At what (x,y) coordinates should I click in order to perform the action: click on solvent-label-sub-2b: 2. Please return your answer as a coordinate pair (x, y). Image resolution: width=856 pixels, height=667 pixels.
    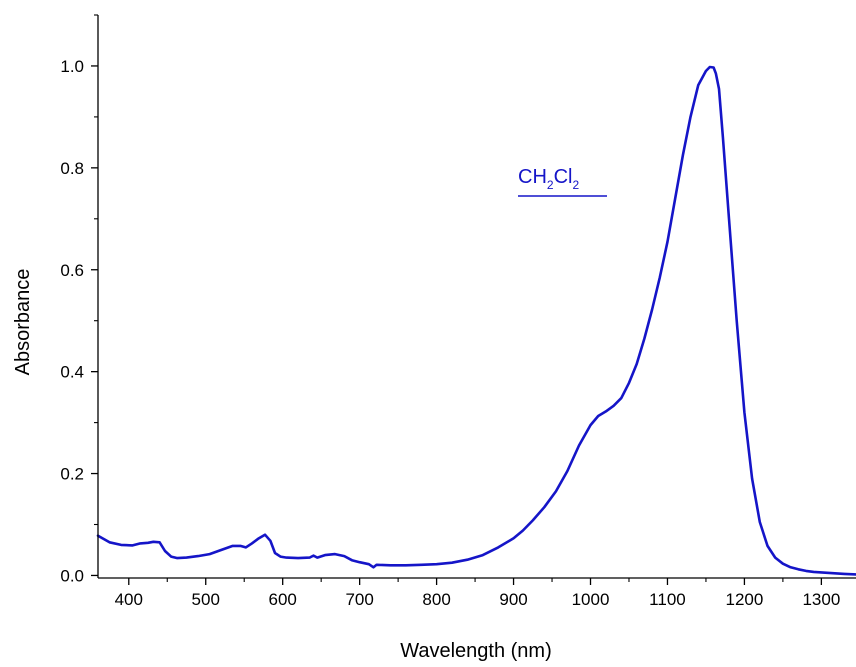
    Looking at the image, I should click on (575, 185).